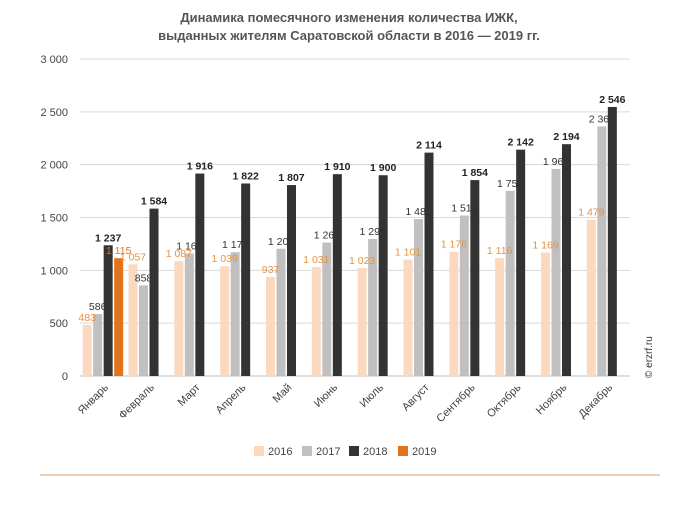 Image resolution: width=699 pixels, height=515 pixels. What do you see at coordinates (416, 398) in the screenshot?
I see `x-tick-label: Август` at bounding box center [416, 398].